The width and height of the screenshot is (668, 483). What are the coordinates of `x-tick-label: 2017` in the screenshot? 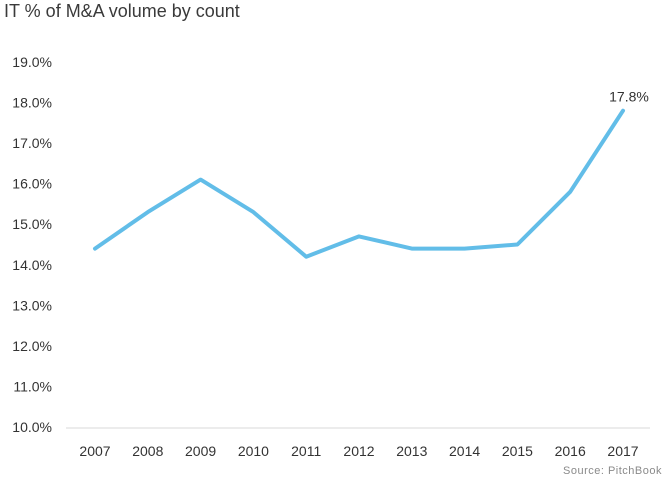 It's located at (622, 451).